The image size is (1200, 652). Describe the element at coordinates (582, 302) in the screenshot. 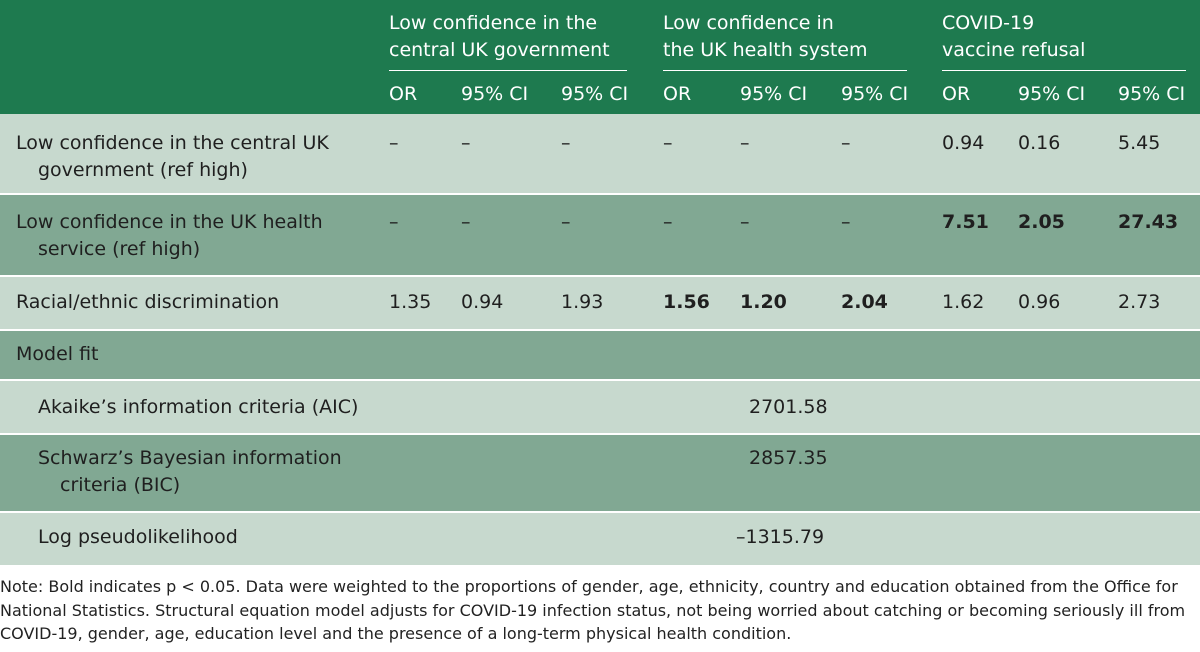

I see `cell-value: 1.93` at that location.